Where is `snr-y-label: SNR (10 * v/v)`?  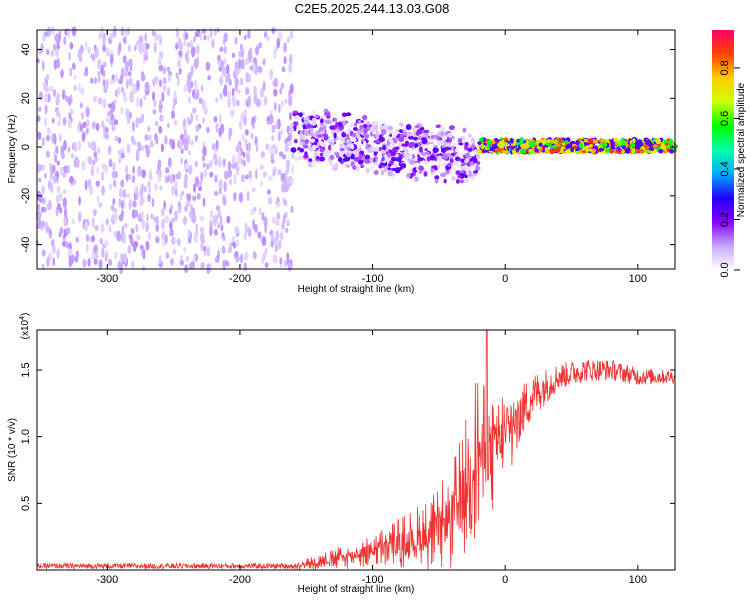
snr-y-label: SNR (10 * v/v) is located at coordinates (12, 450).